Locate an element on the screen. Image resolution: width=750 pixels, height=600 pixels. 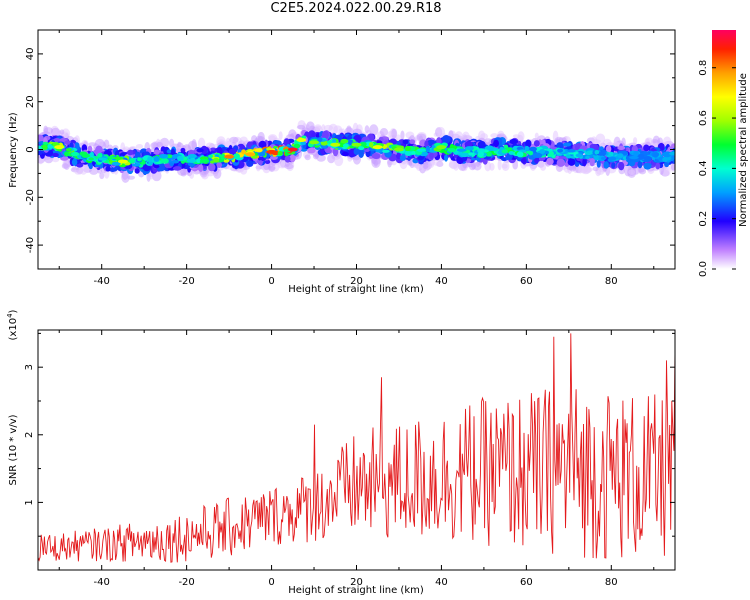
snr-x-tick-label: 20 is located at coordinates (356, 582).